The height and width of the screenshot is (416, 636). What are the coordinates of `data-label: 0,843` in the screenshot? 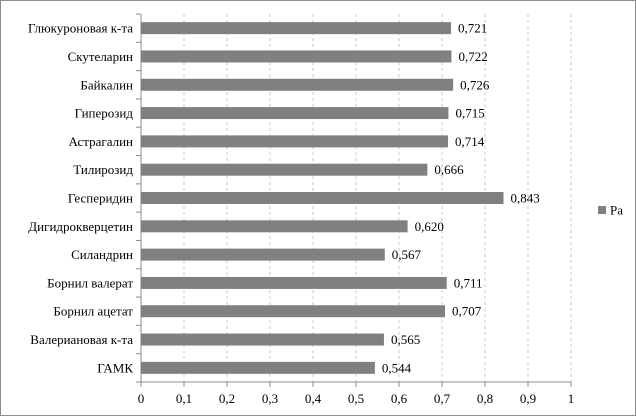 It's located at (524, 198).